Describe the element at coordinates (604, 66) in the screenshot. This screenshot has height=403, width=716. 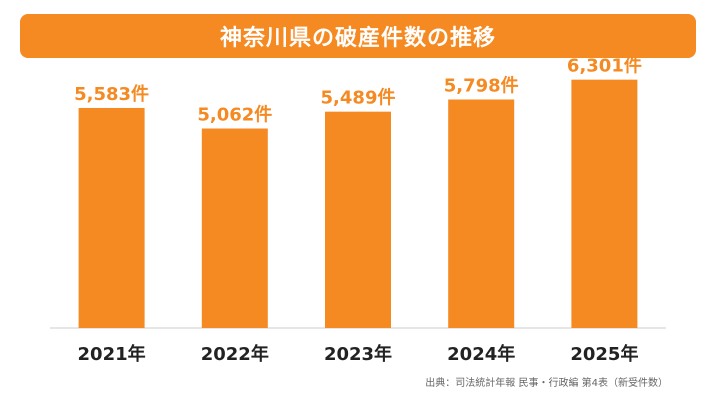
I see `value-label-4: 6,301件` at that location.